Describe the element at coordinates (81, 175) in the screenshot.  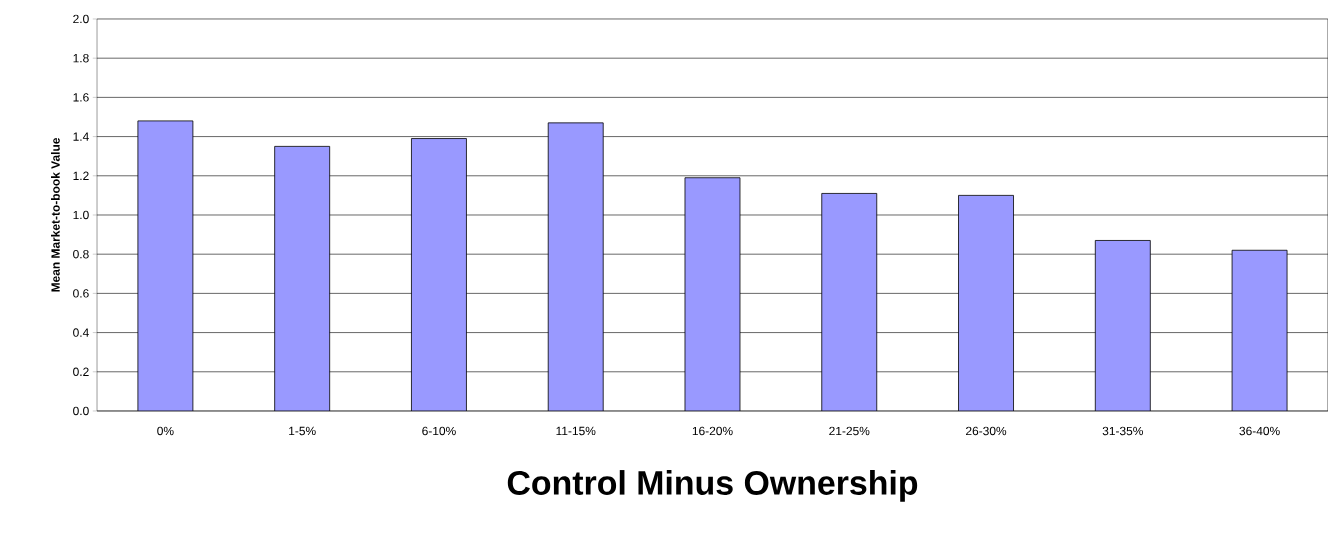
I see `y-tick-label: 1.2` at that location.